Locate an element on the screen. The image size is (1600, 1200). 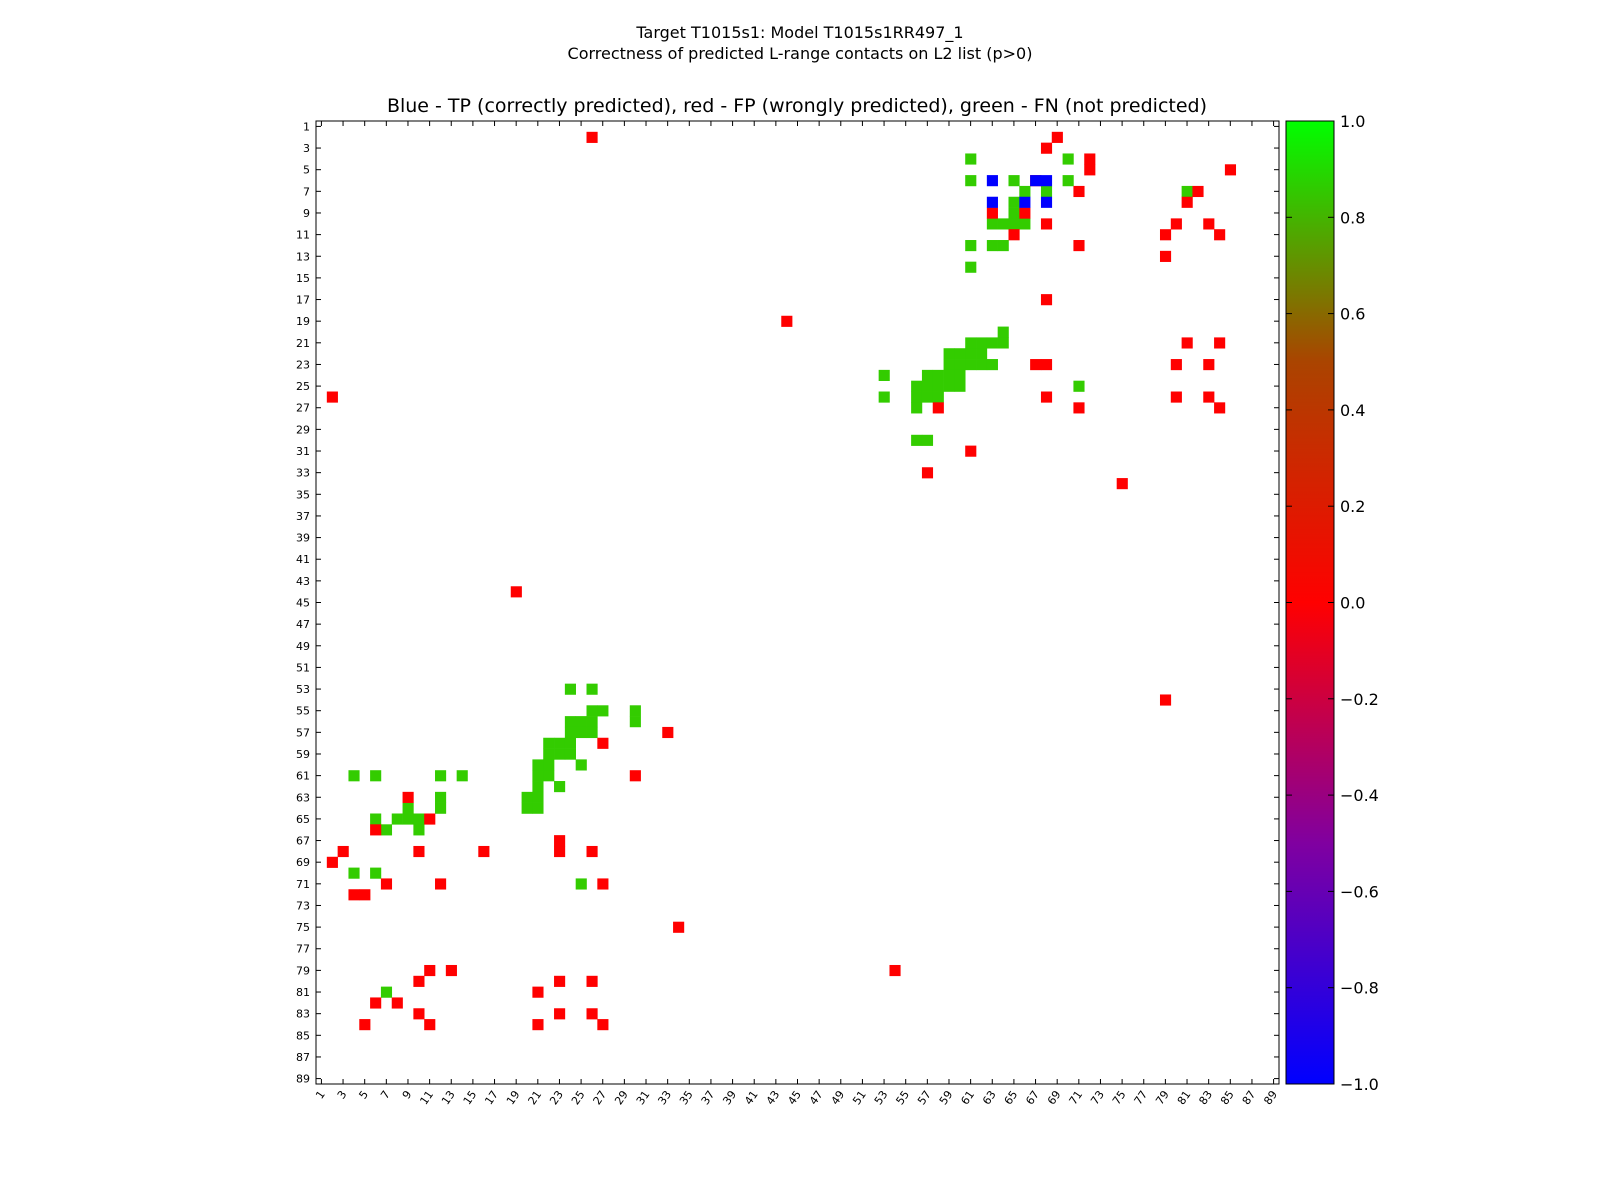
x-tick-label: 41 is located at coordinates (751, 1097).